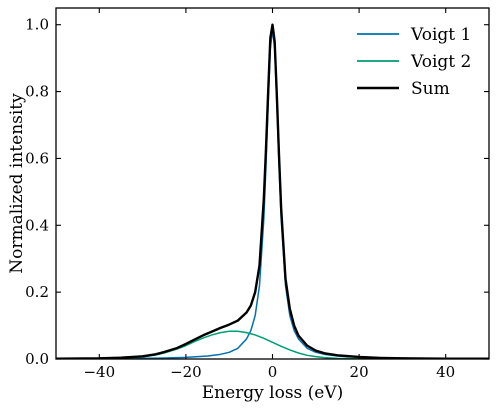 This screenshot has height=411, width=498. I want to click on y-tick-label: 1.0, so click(37, 25).